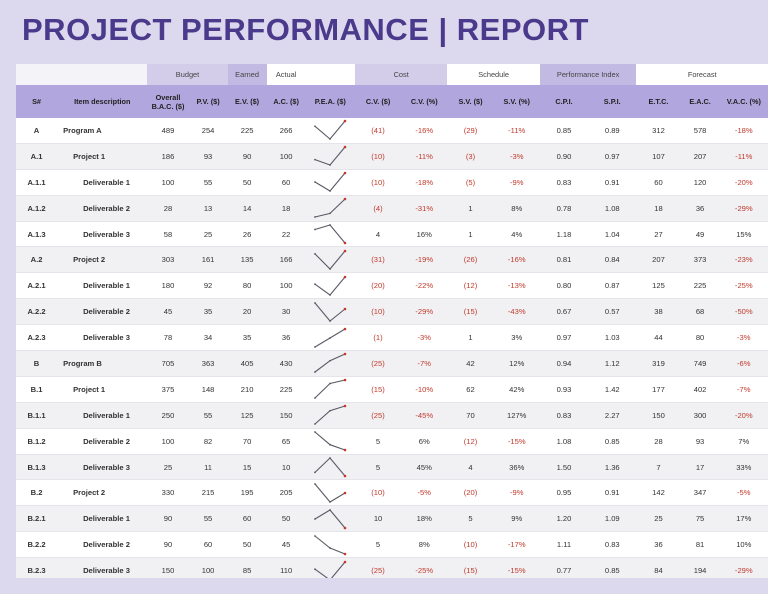 The height and width of the screenshot is (594, 768). I want to click on cell-cpi: 0.81, so click(564, 260).